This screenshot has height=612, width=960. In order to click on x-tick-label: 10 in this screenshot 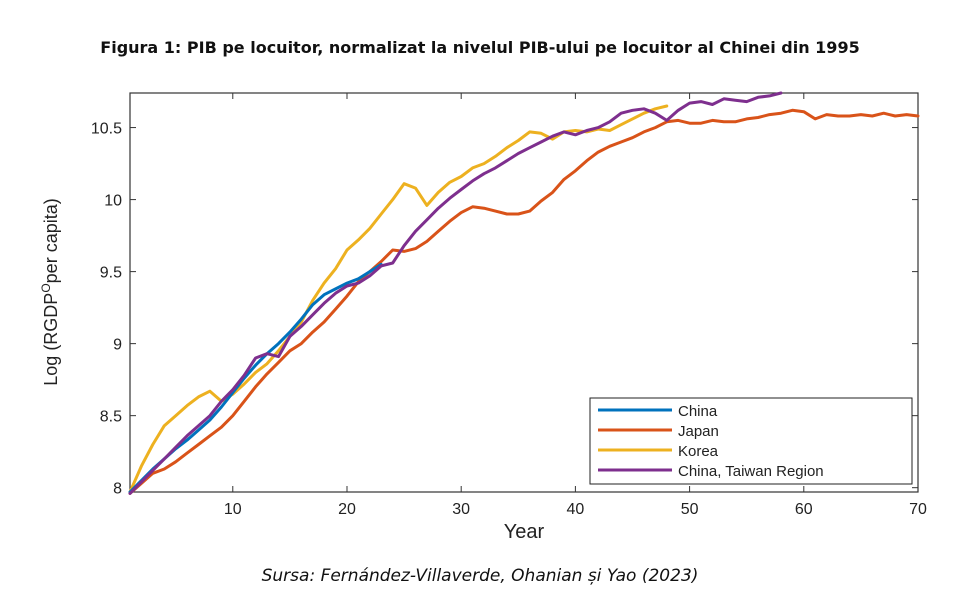, I will do `click(233, 509)`.